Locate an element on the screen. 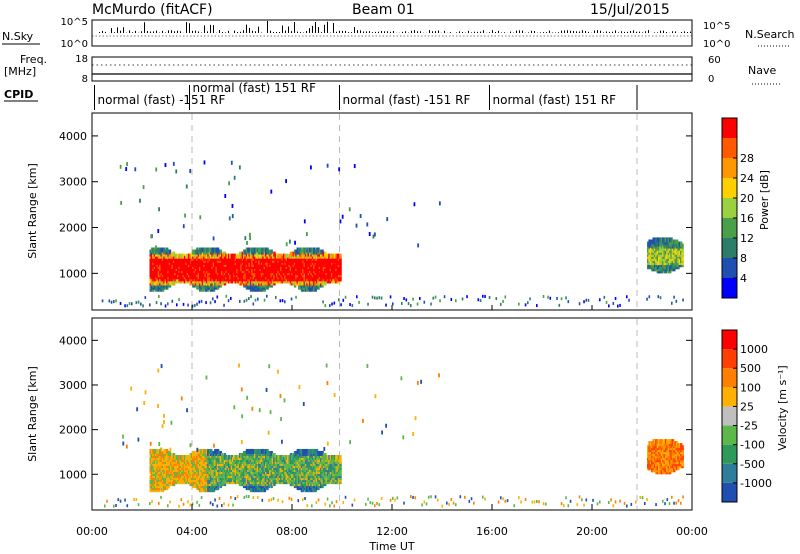 The width and height of the screenshot is (800, 554). cpid-segment-label: normal (fast) -151 RF is located at coordinates (162, 100).